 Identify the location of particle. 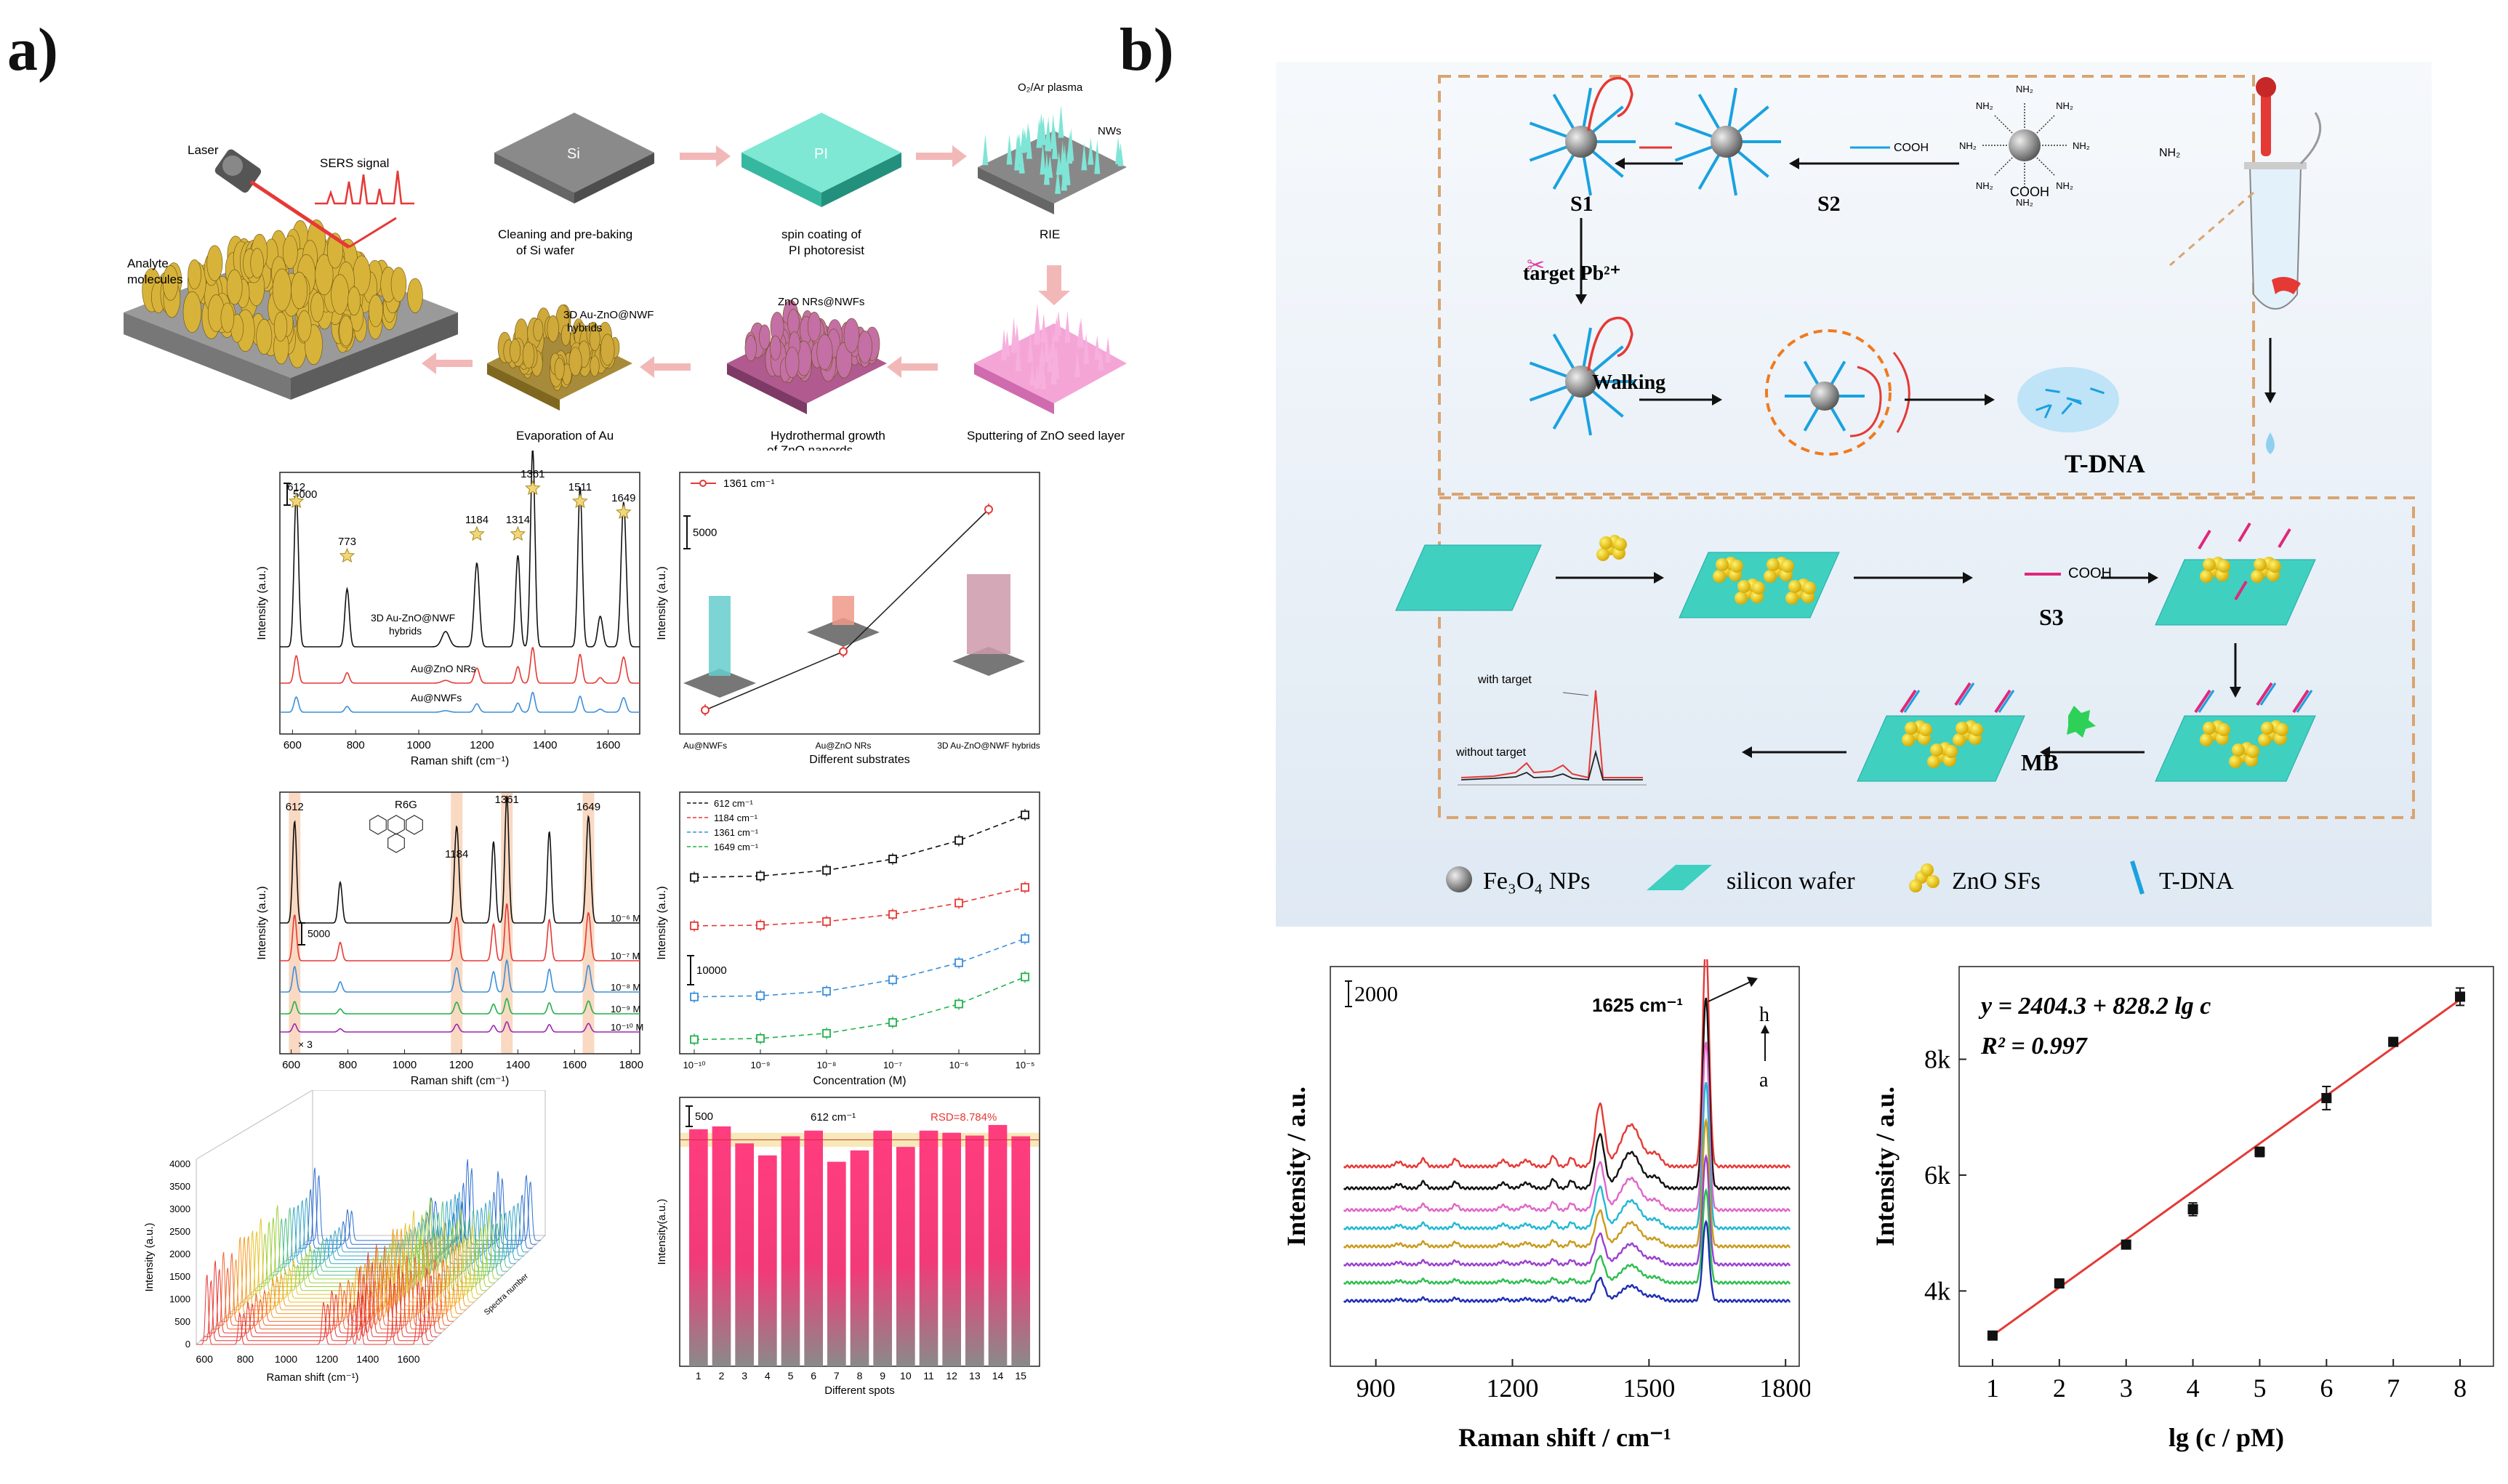
(1581, 382).